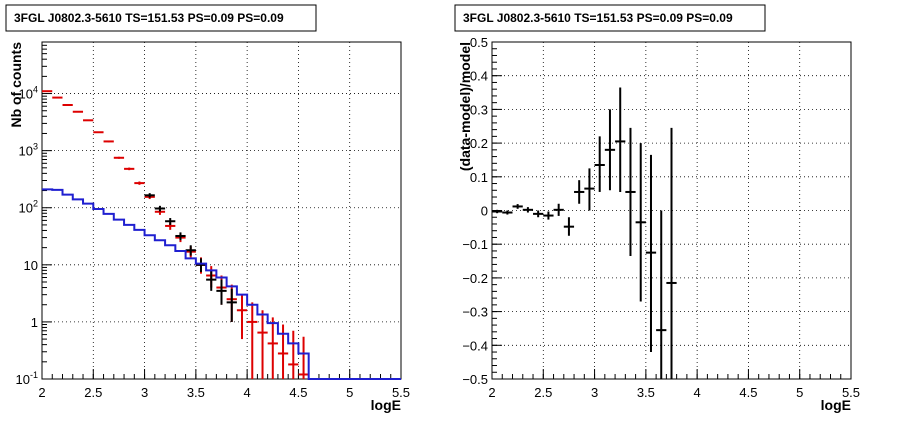  Describe the element at coordinates (16, 85) in the screenshot. I see `left-y-axis-title: Nb of counts` at that location.